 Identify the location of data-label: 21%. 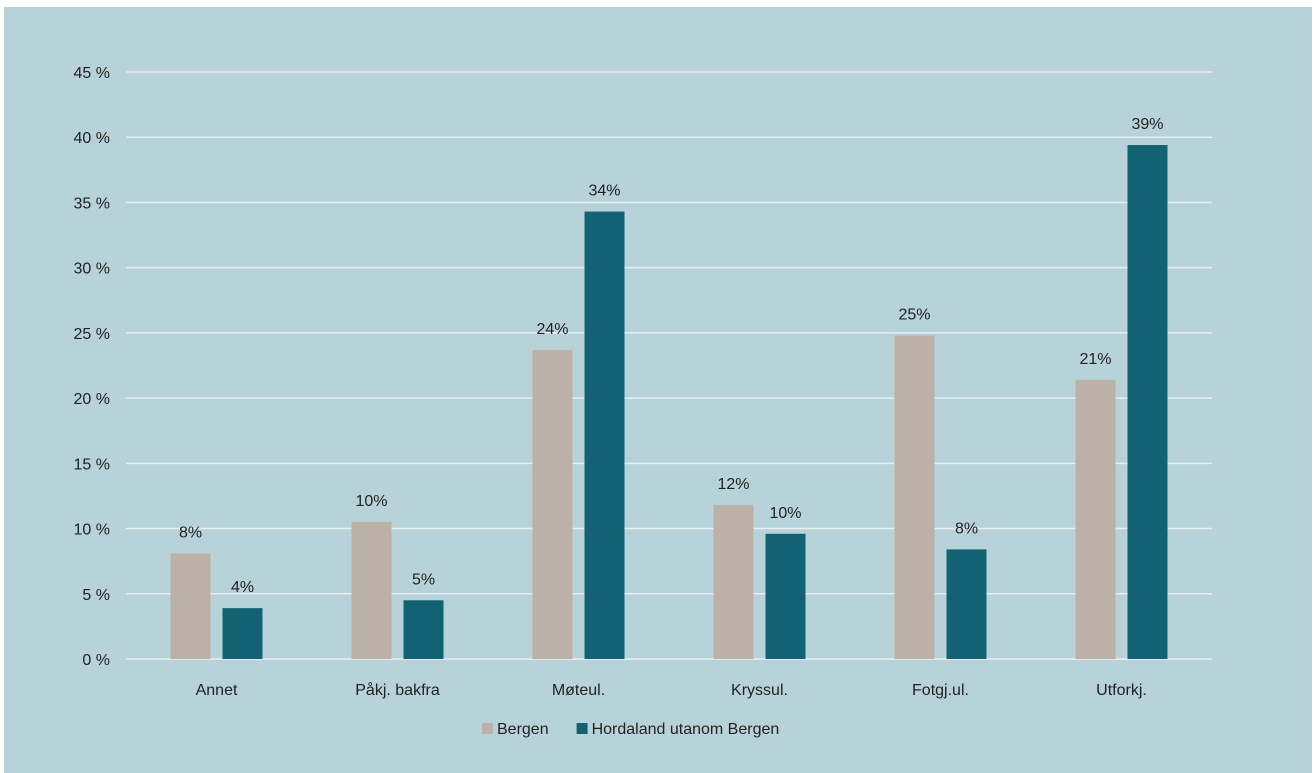
(1095, 359).